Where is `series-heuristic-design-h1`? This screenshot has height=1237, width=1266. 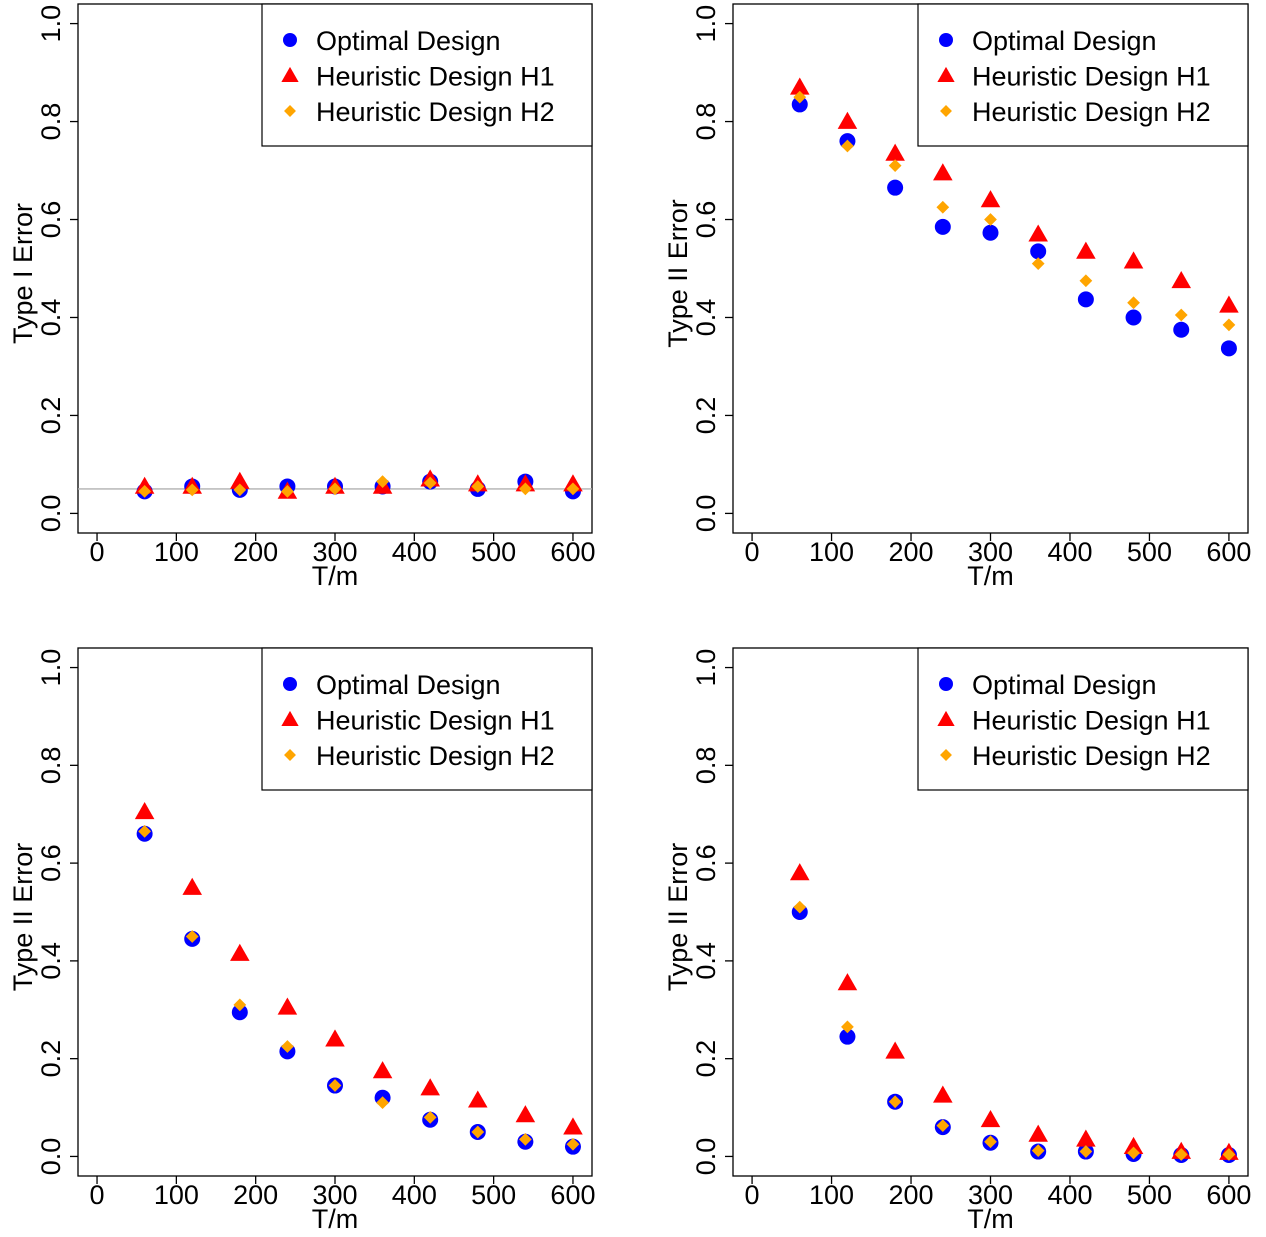 series-heuristic-design-h1 is located at coordinates (1014, 1011).